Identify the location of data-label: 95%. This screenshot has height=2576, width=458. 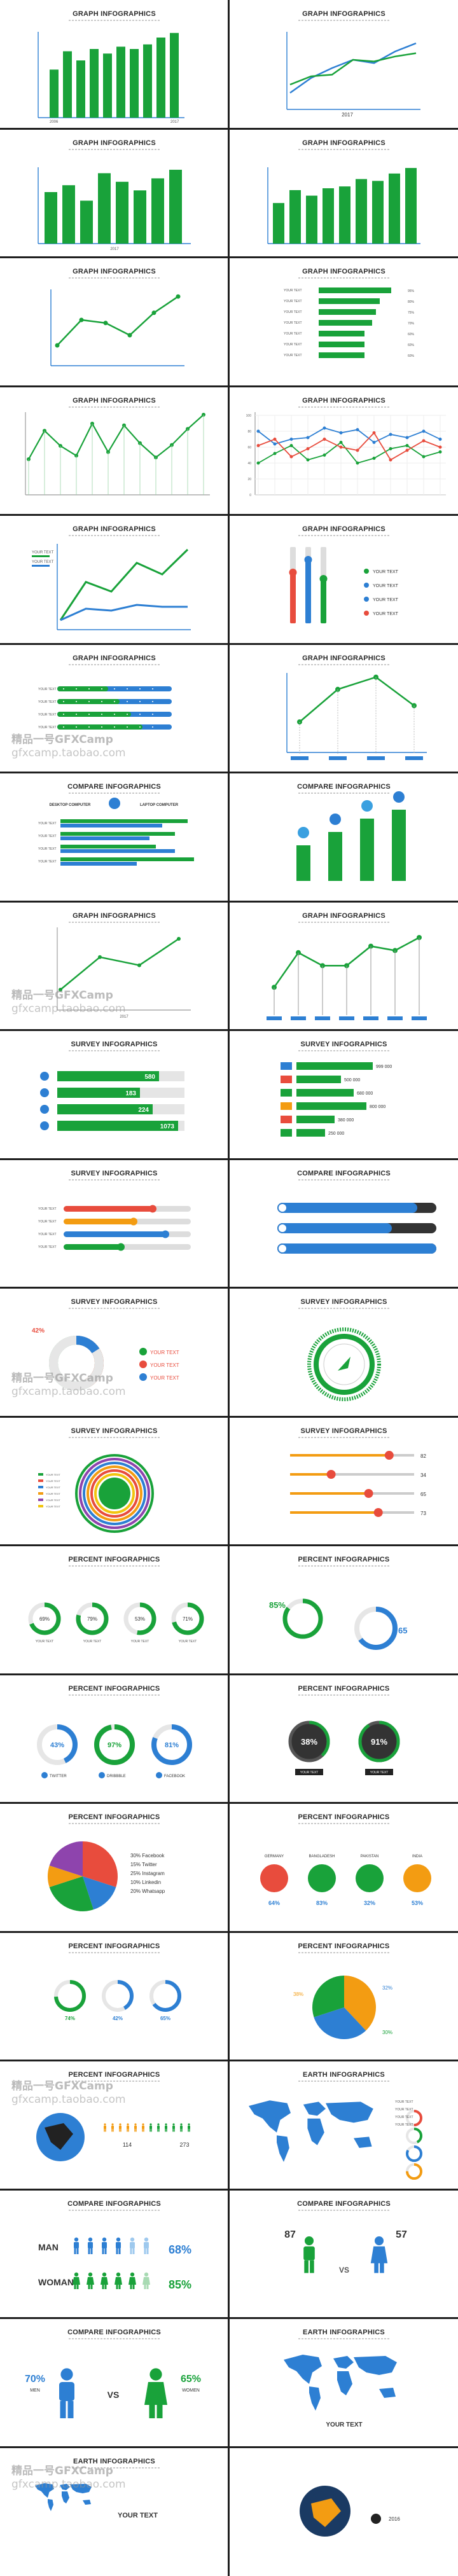
(411, 291).